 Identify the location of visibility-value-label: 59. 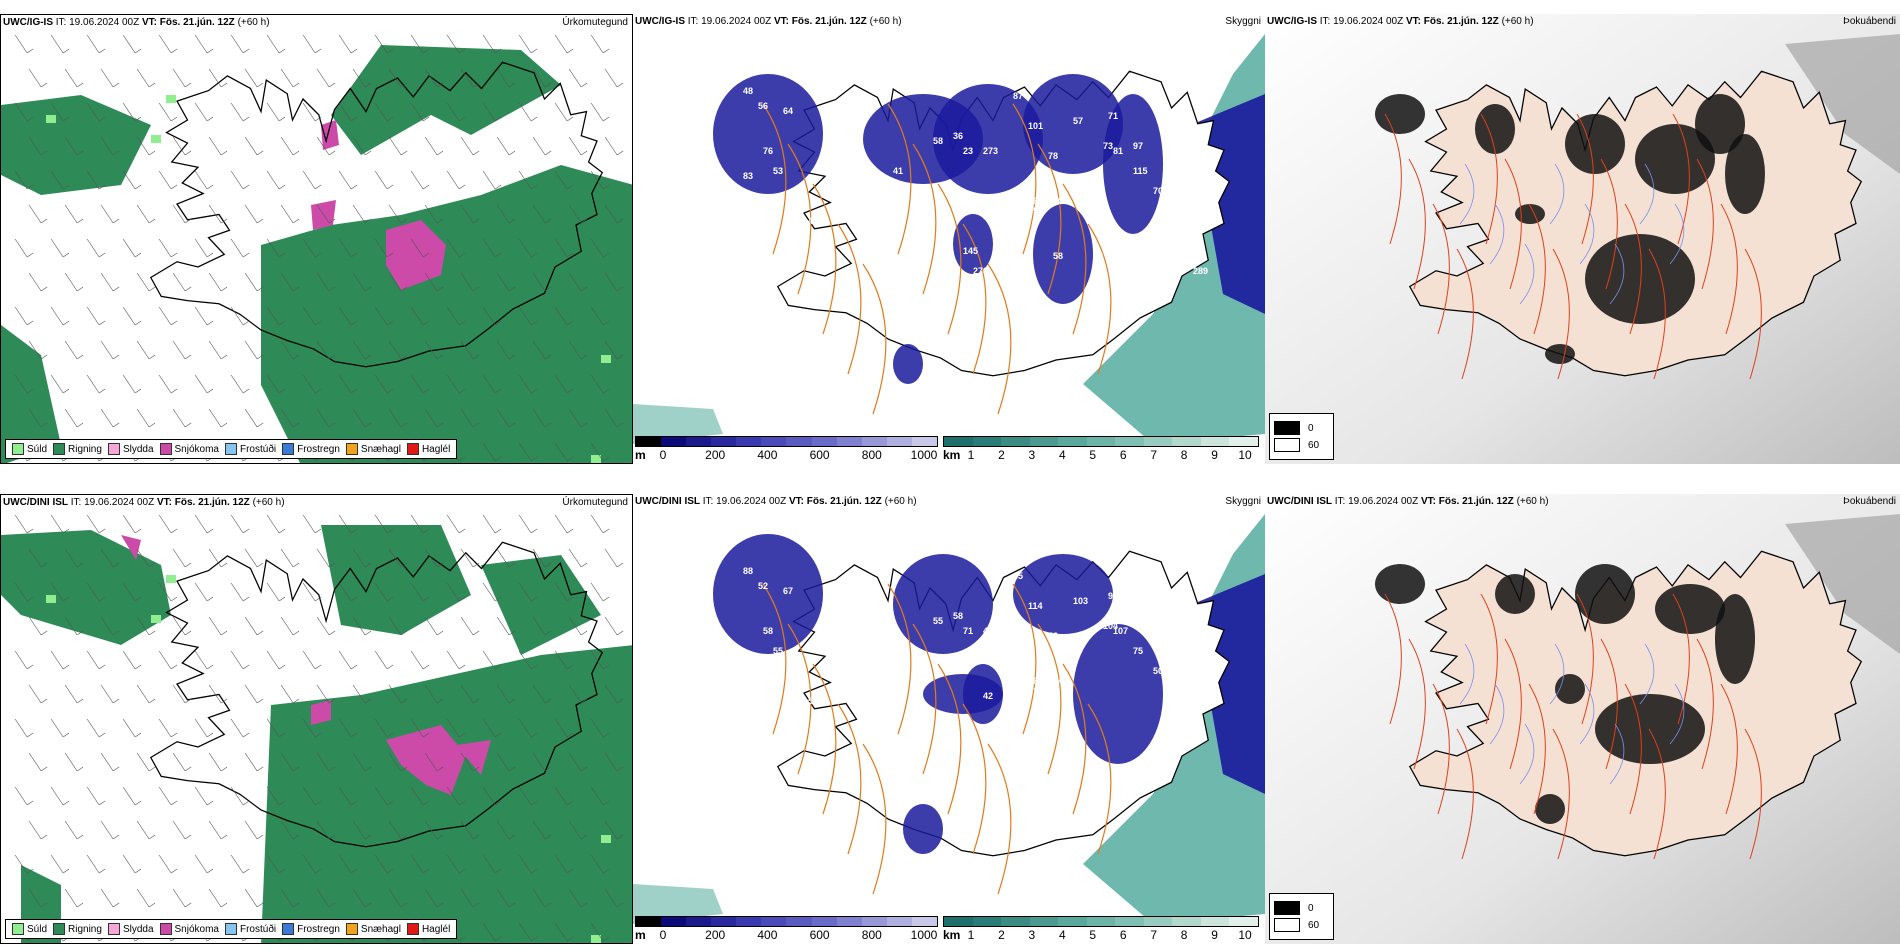
(698, 231).